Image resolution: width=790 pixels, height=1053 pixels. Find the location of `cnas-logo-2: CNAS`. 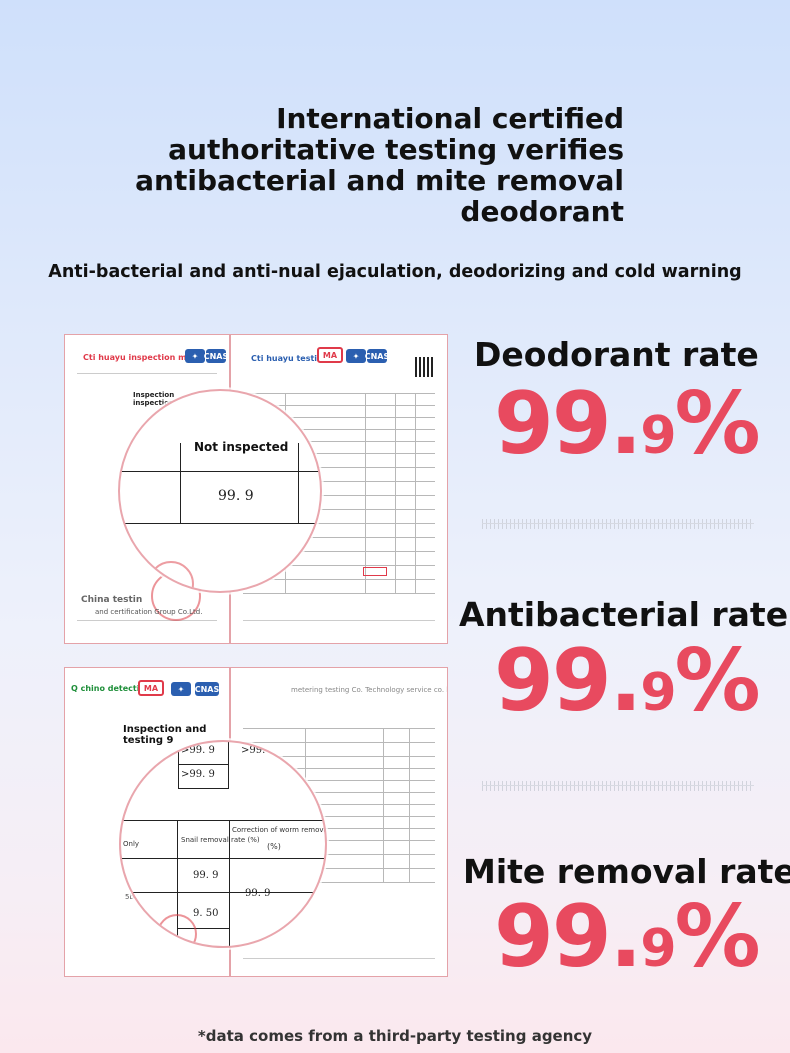

cnas-logo-2: CNAS is located at coordinates (377, 356).